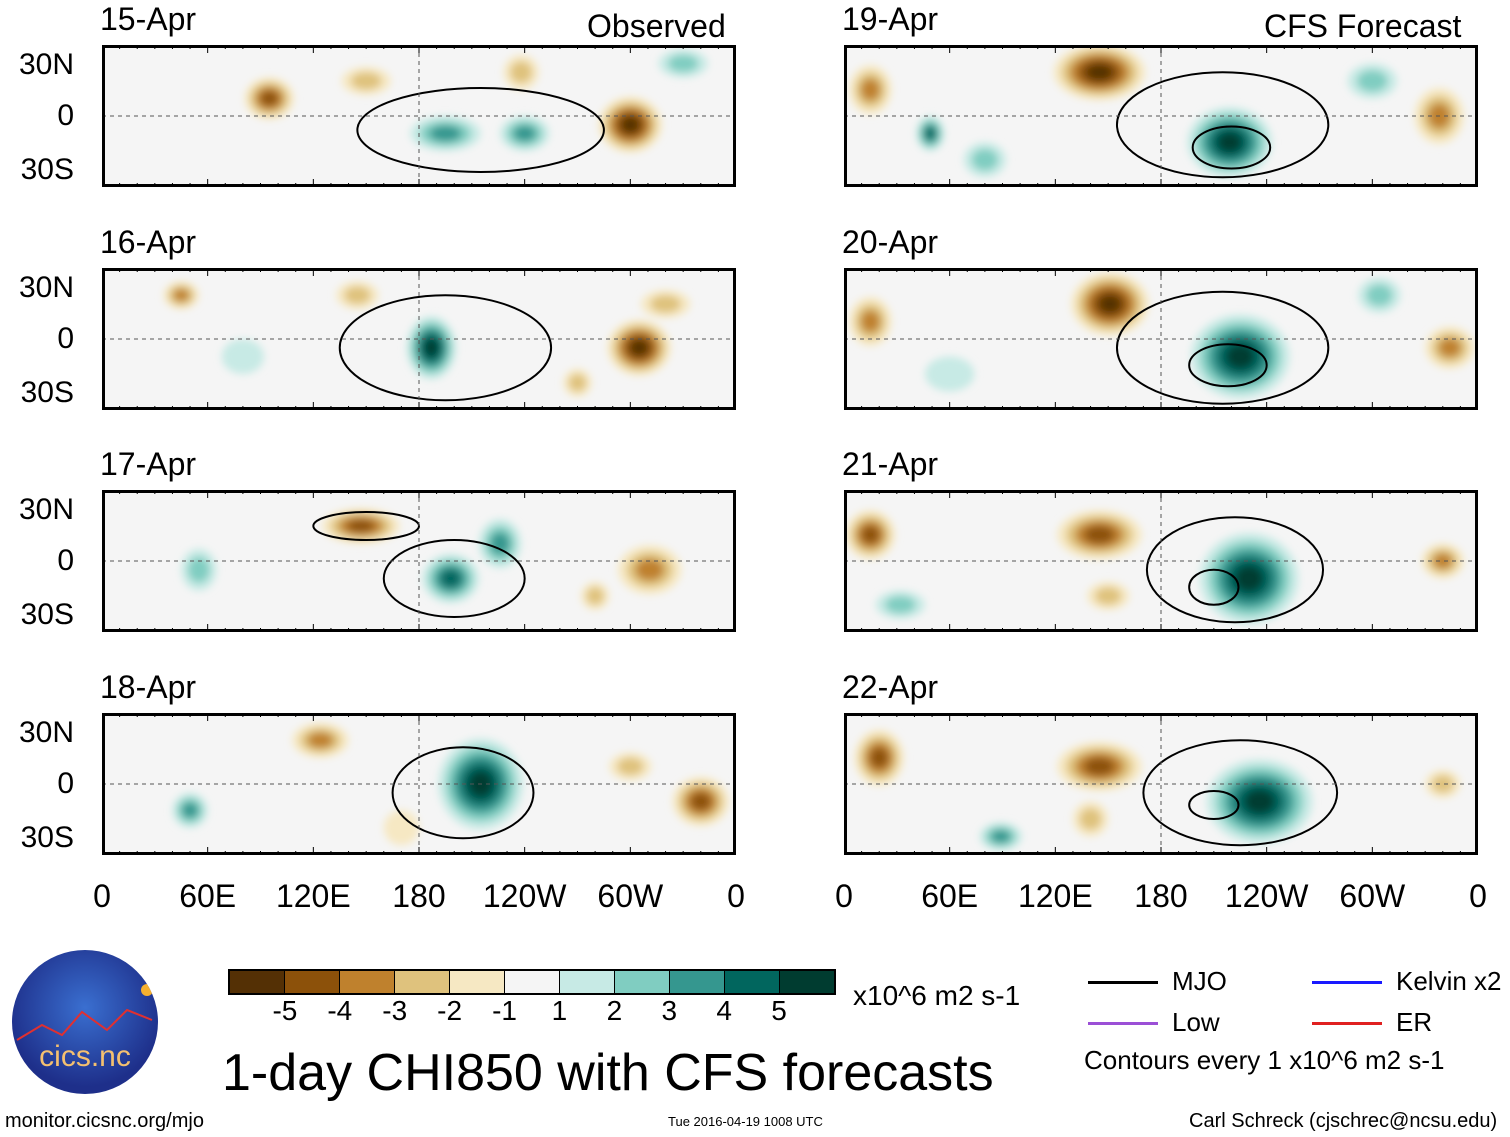 This screenshot has height=1137, width=1510. Describe the element at coordinates (890, 687) in the screenshot. I see `panel-date: 22-Apr` at that location.